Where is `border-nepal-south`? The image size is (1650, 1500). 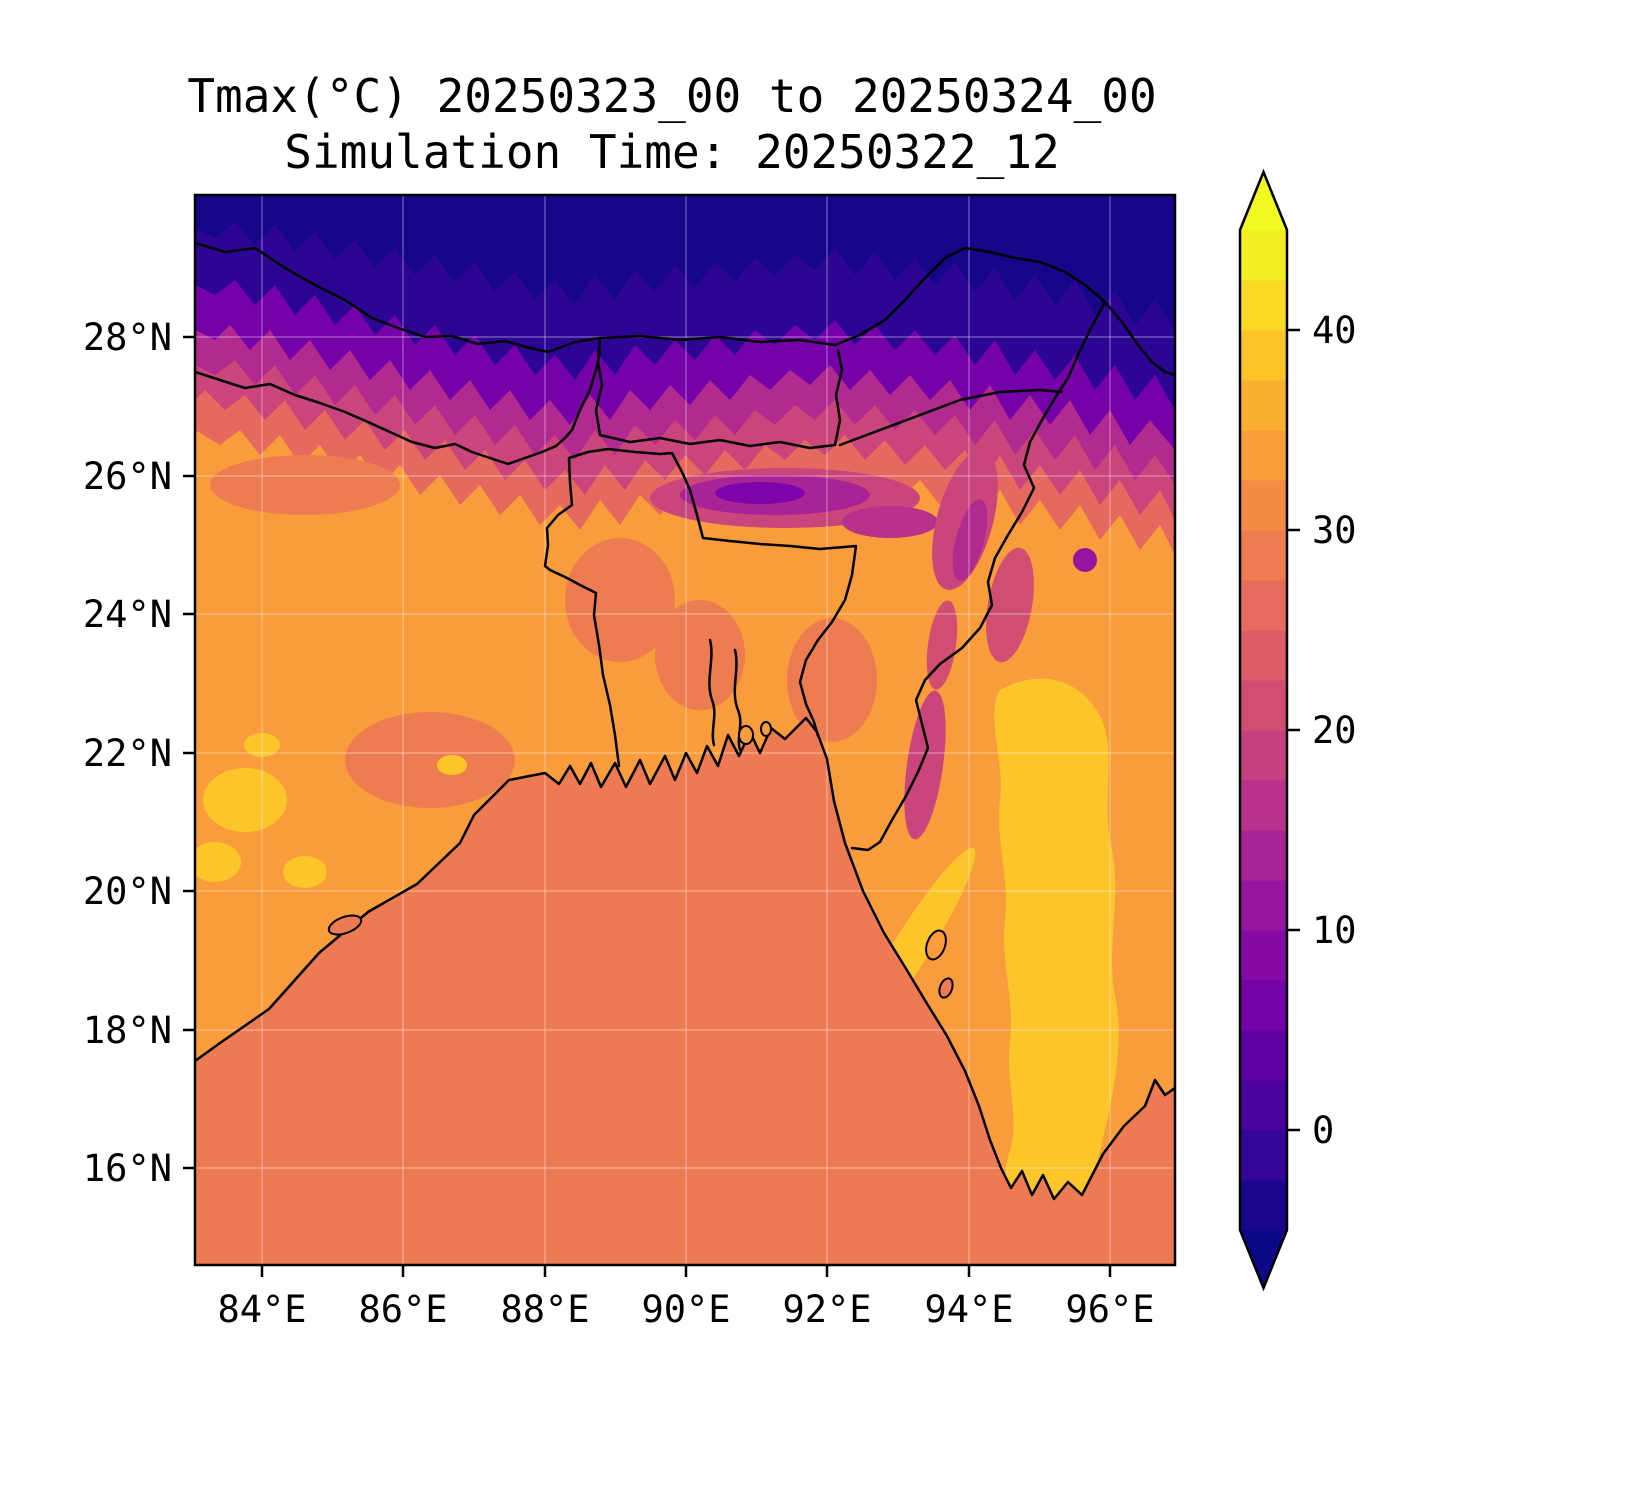
border-nepal-south is located at coordinates (398, 408).